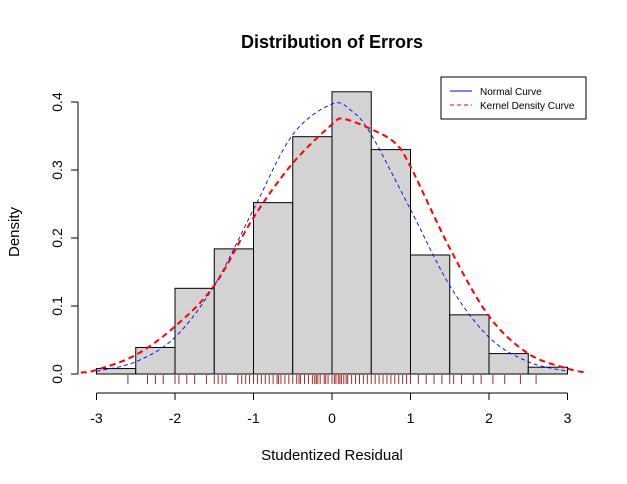 The width and height of the screenshot is (627, 484). I want to click on chart-title: Distribution of Errors, so click(332, 42).